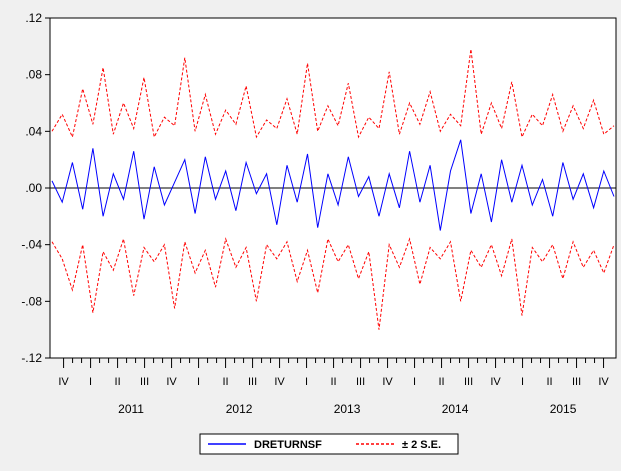  I want to click on y-tick-label: .12, so click(33, 18).